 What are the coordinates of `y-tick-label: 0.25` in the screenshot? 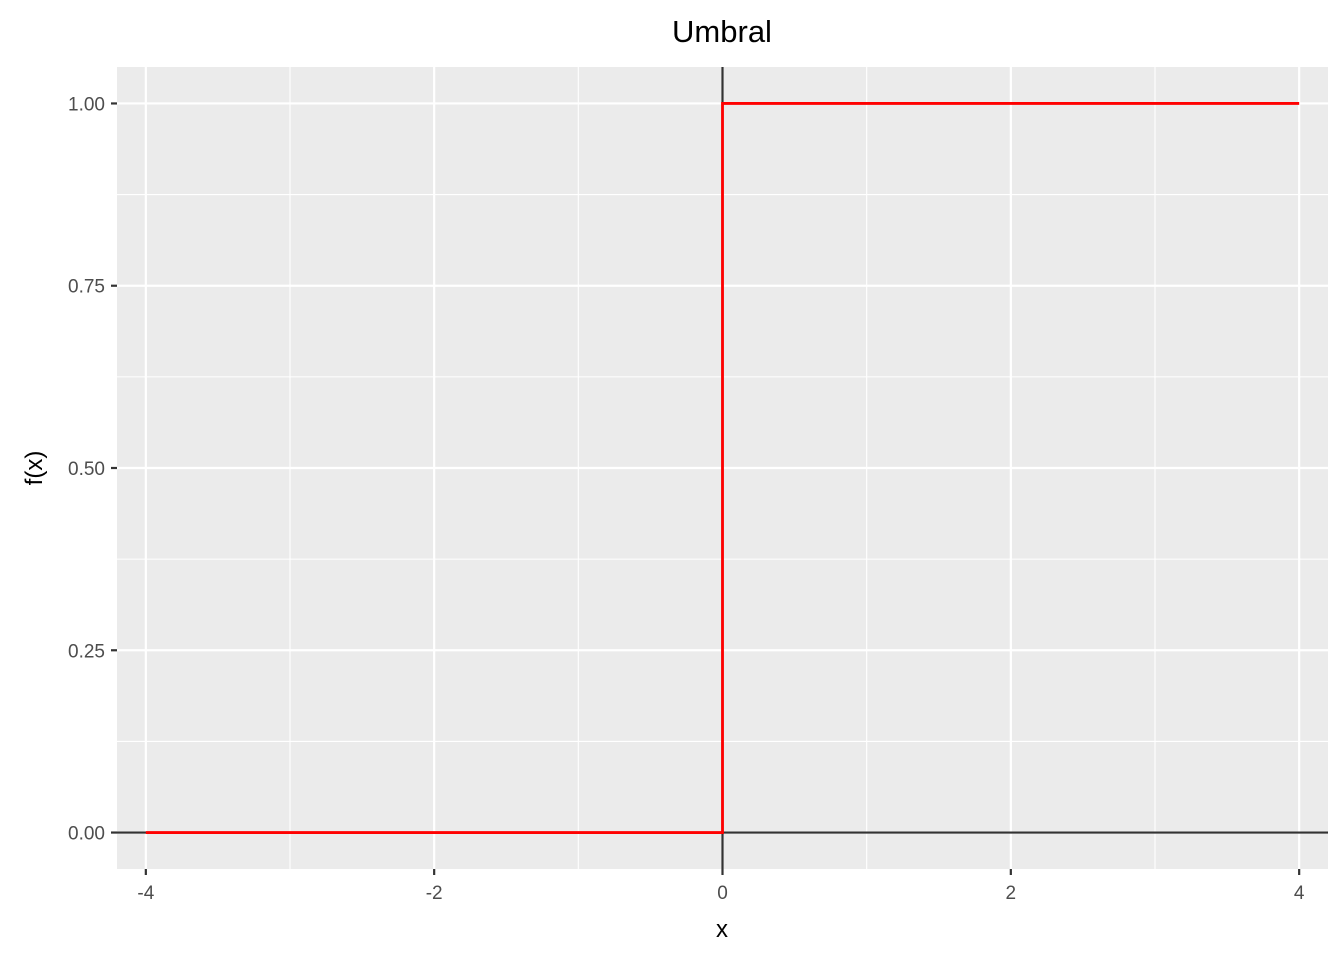 It's located at (86, 651).